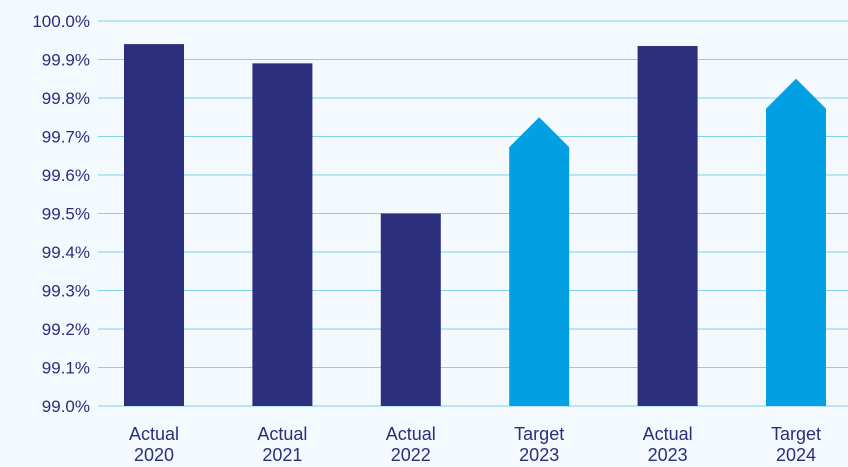 This screenshot has height=467, width=848. What do you see at coordinates (66, 368) in the screenshot?
I see `y-tick-label: 99.1%` at bounding box center [66, 368].